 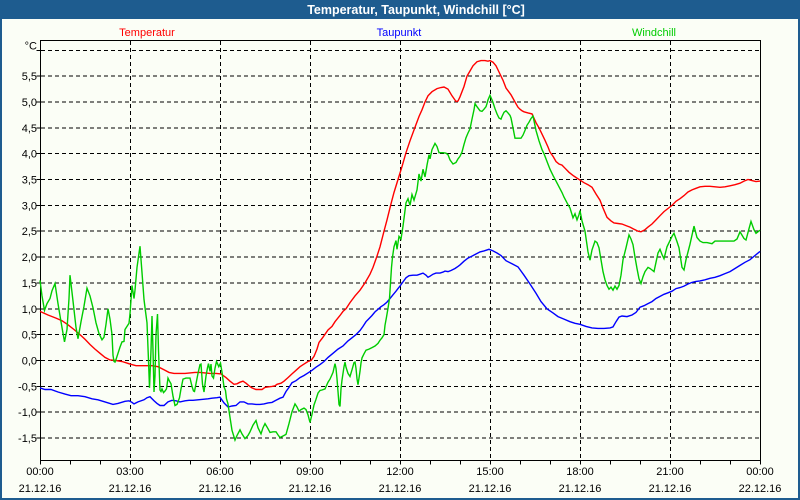 I want to click on svg-text: 2,0, so click(x=29, y=258).